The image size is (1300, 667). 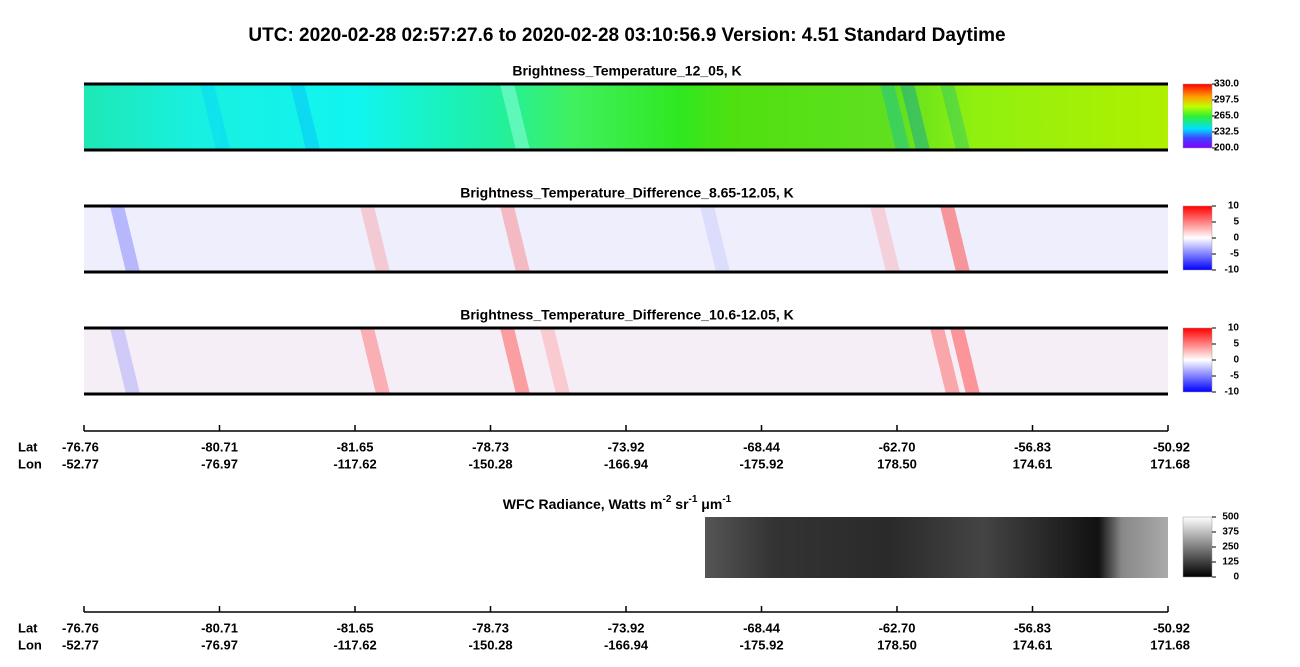 I want to click on colorbar-label: 265.0, so click(x=1226, y=116).